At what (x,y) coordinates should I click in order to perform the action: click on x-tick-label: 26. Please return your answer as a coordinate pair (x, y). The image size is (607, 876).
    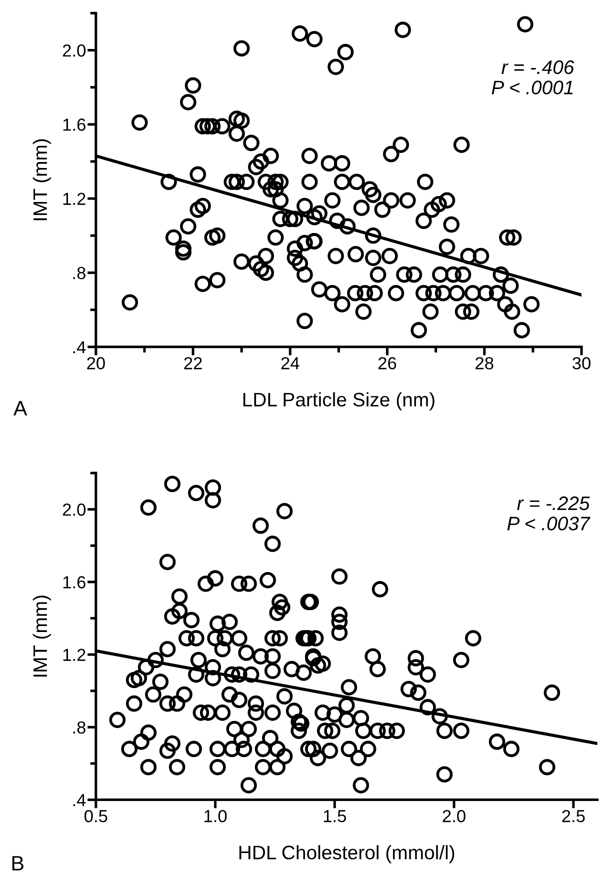
    Looking at the image, I should click on (387, 363).